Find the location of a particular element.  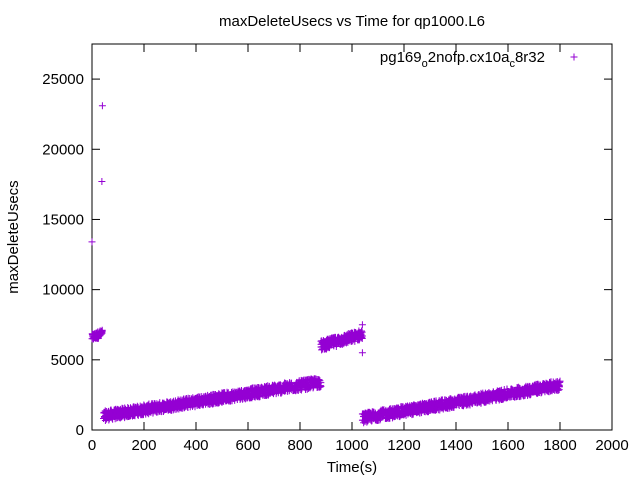

legend-text-part: 8r32 is located at coordinates (530, 57).